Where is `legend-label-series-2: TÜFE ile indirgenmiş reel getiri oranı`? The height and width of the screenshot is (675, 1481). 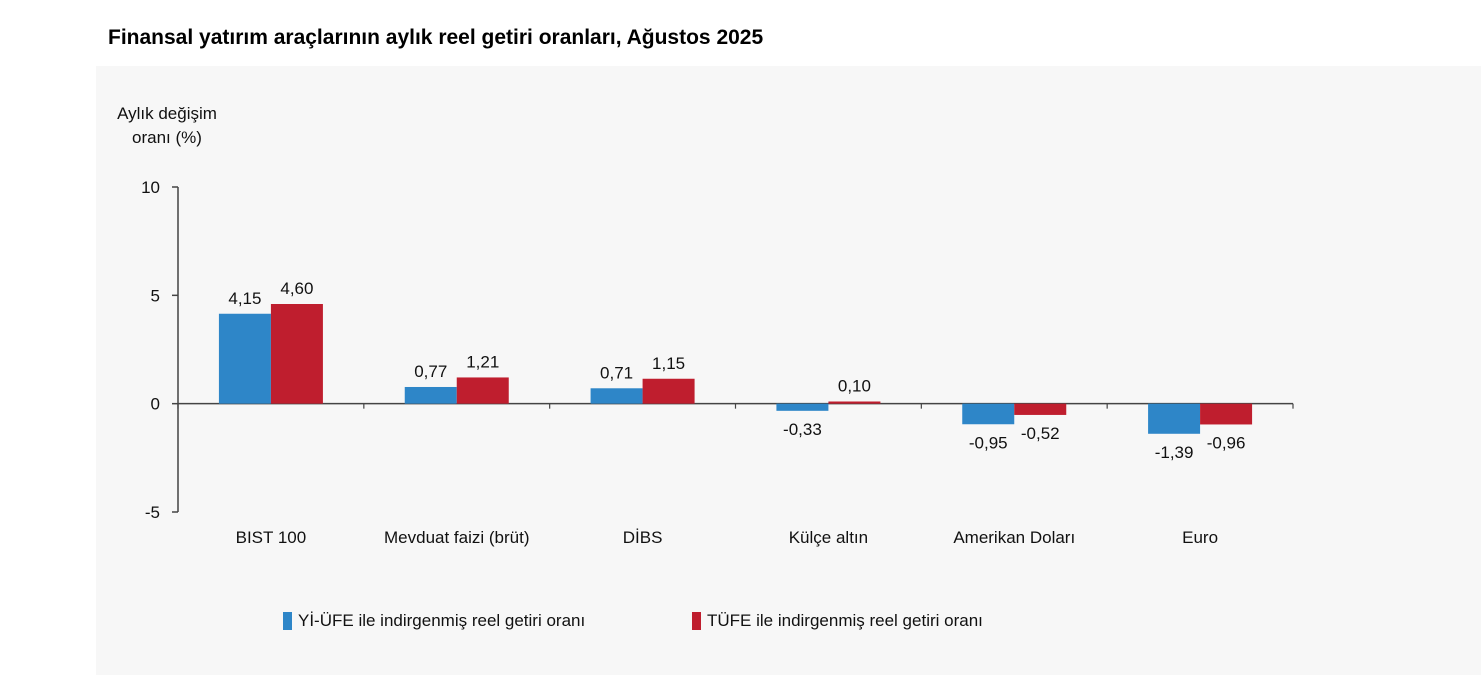 legend-label-series-2: TÜFE ile indirgenmiş reel getiri oranı is located at coordinates (845, 620).